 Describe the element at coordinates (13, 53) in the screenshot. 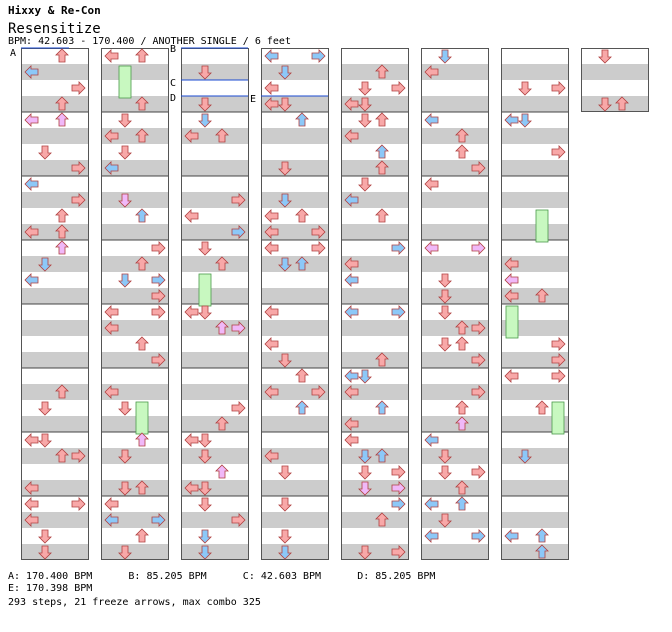

I see `bpm-marker-label: A` at that location.